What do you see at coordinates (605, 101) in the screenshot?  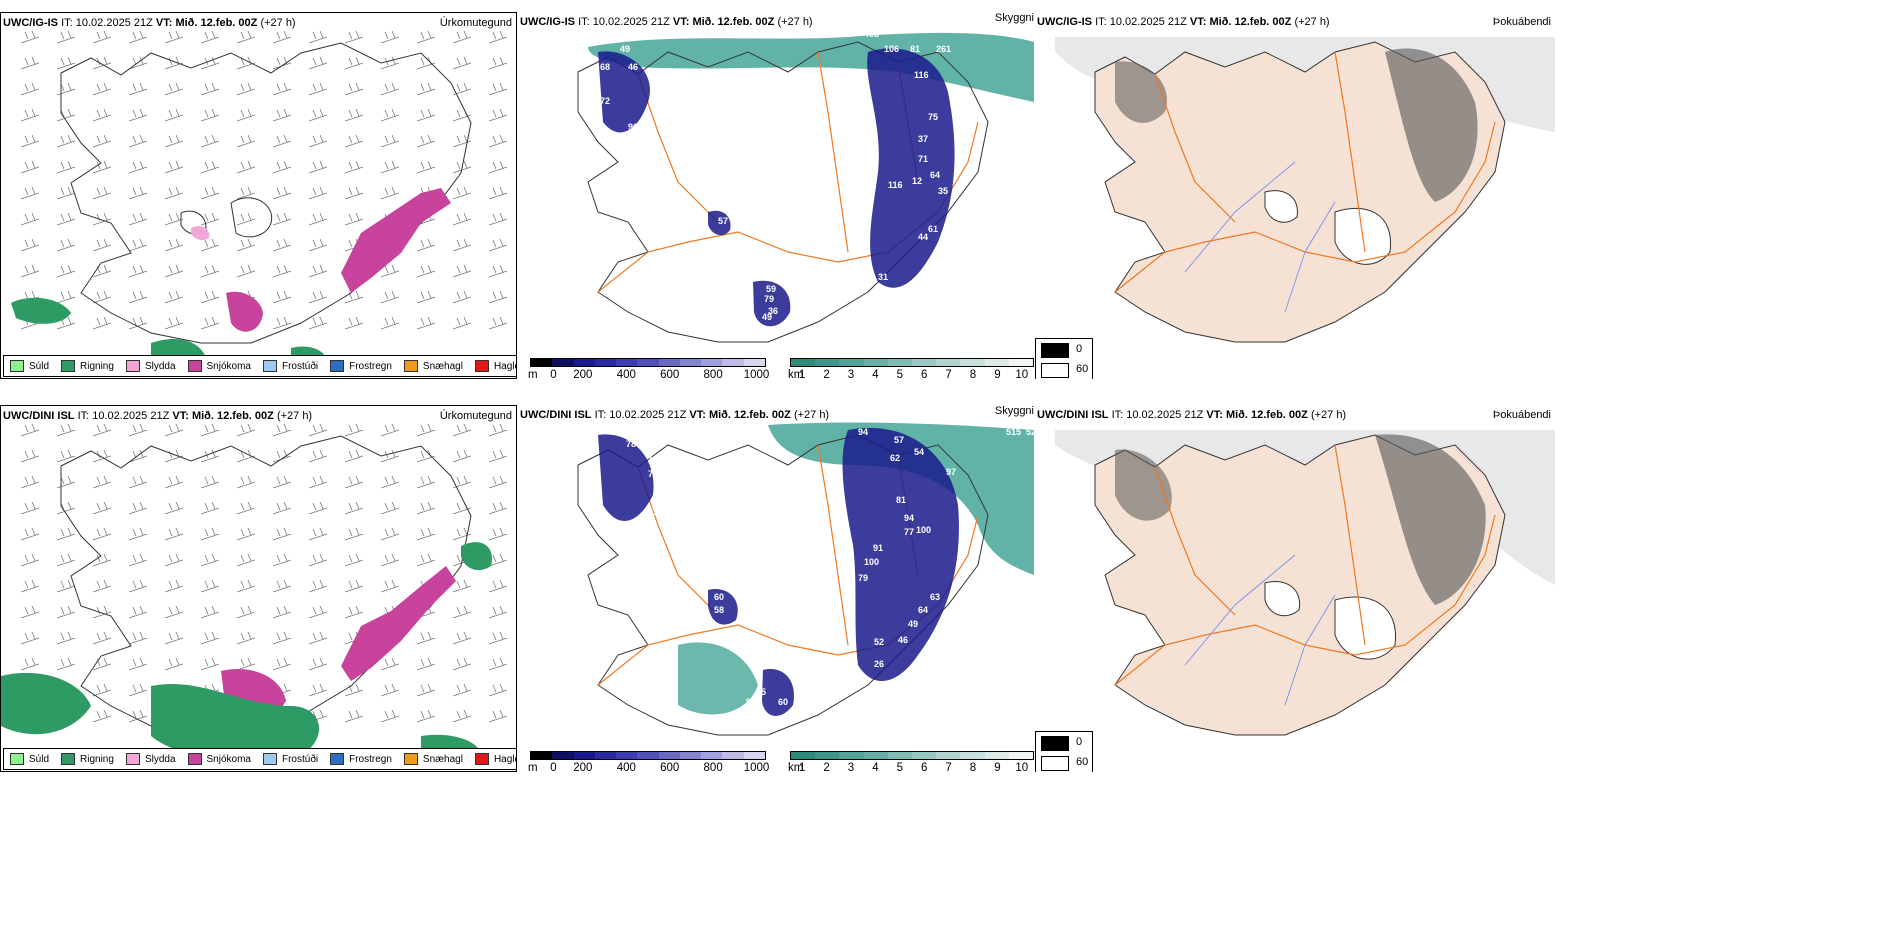 I see `cloud-base-label: 72` at bounding box center [605, 101].